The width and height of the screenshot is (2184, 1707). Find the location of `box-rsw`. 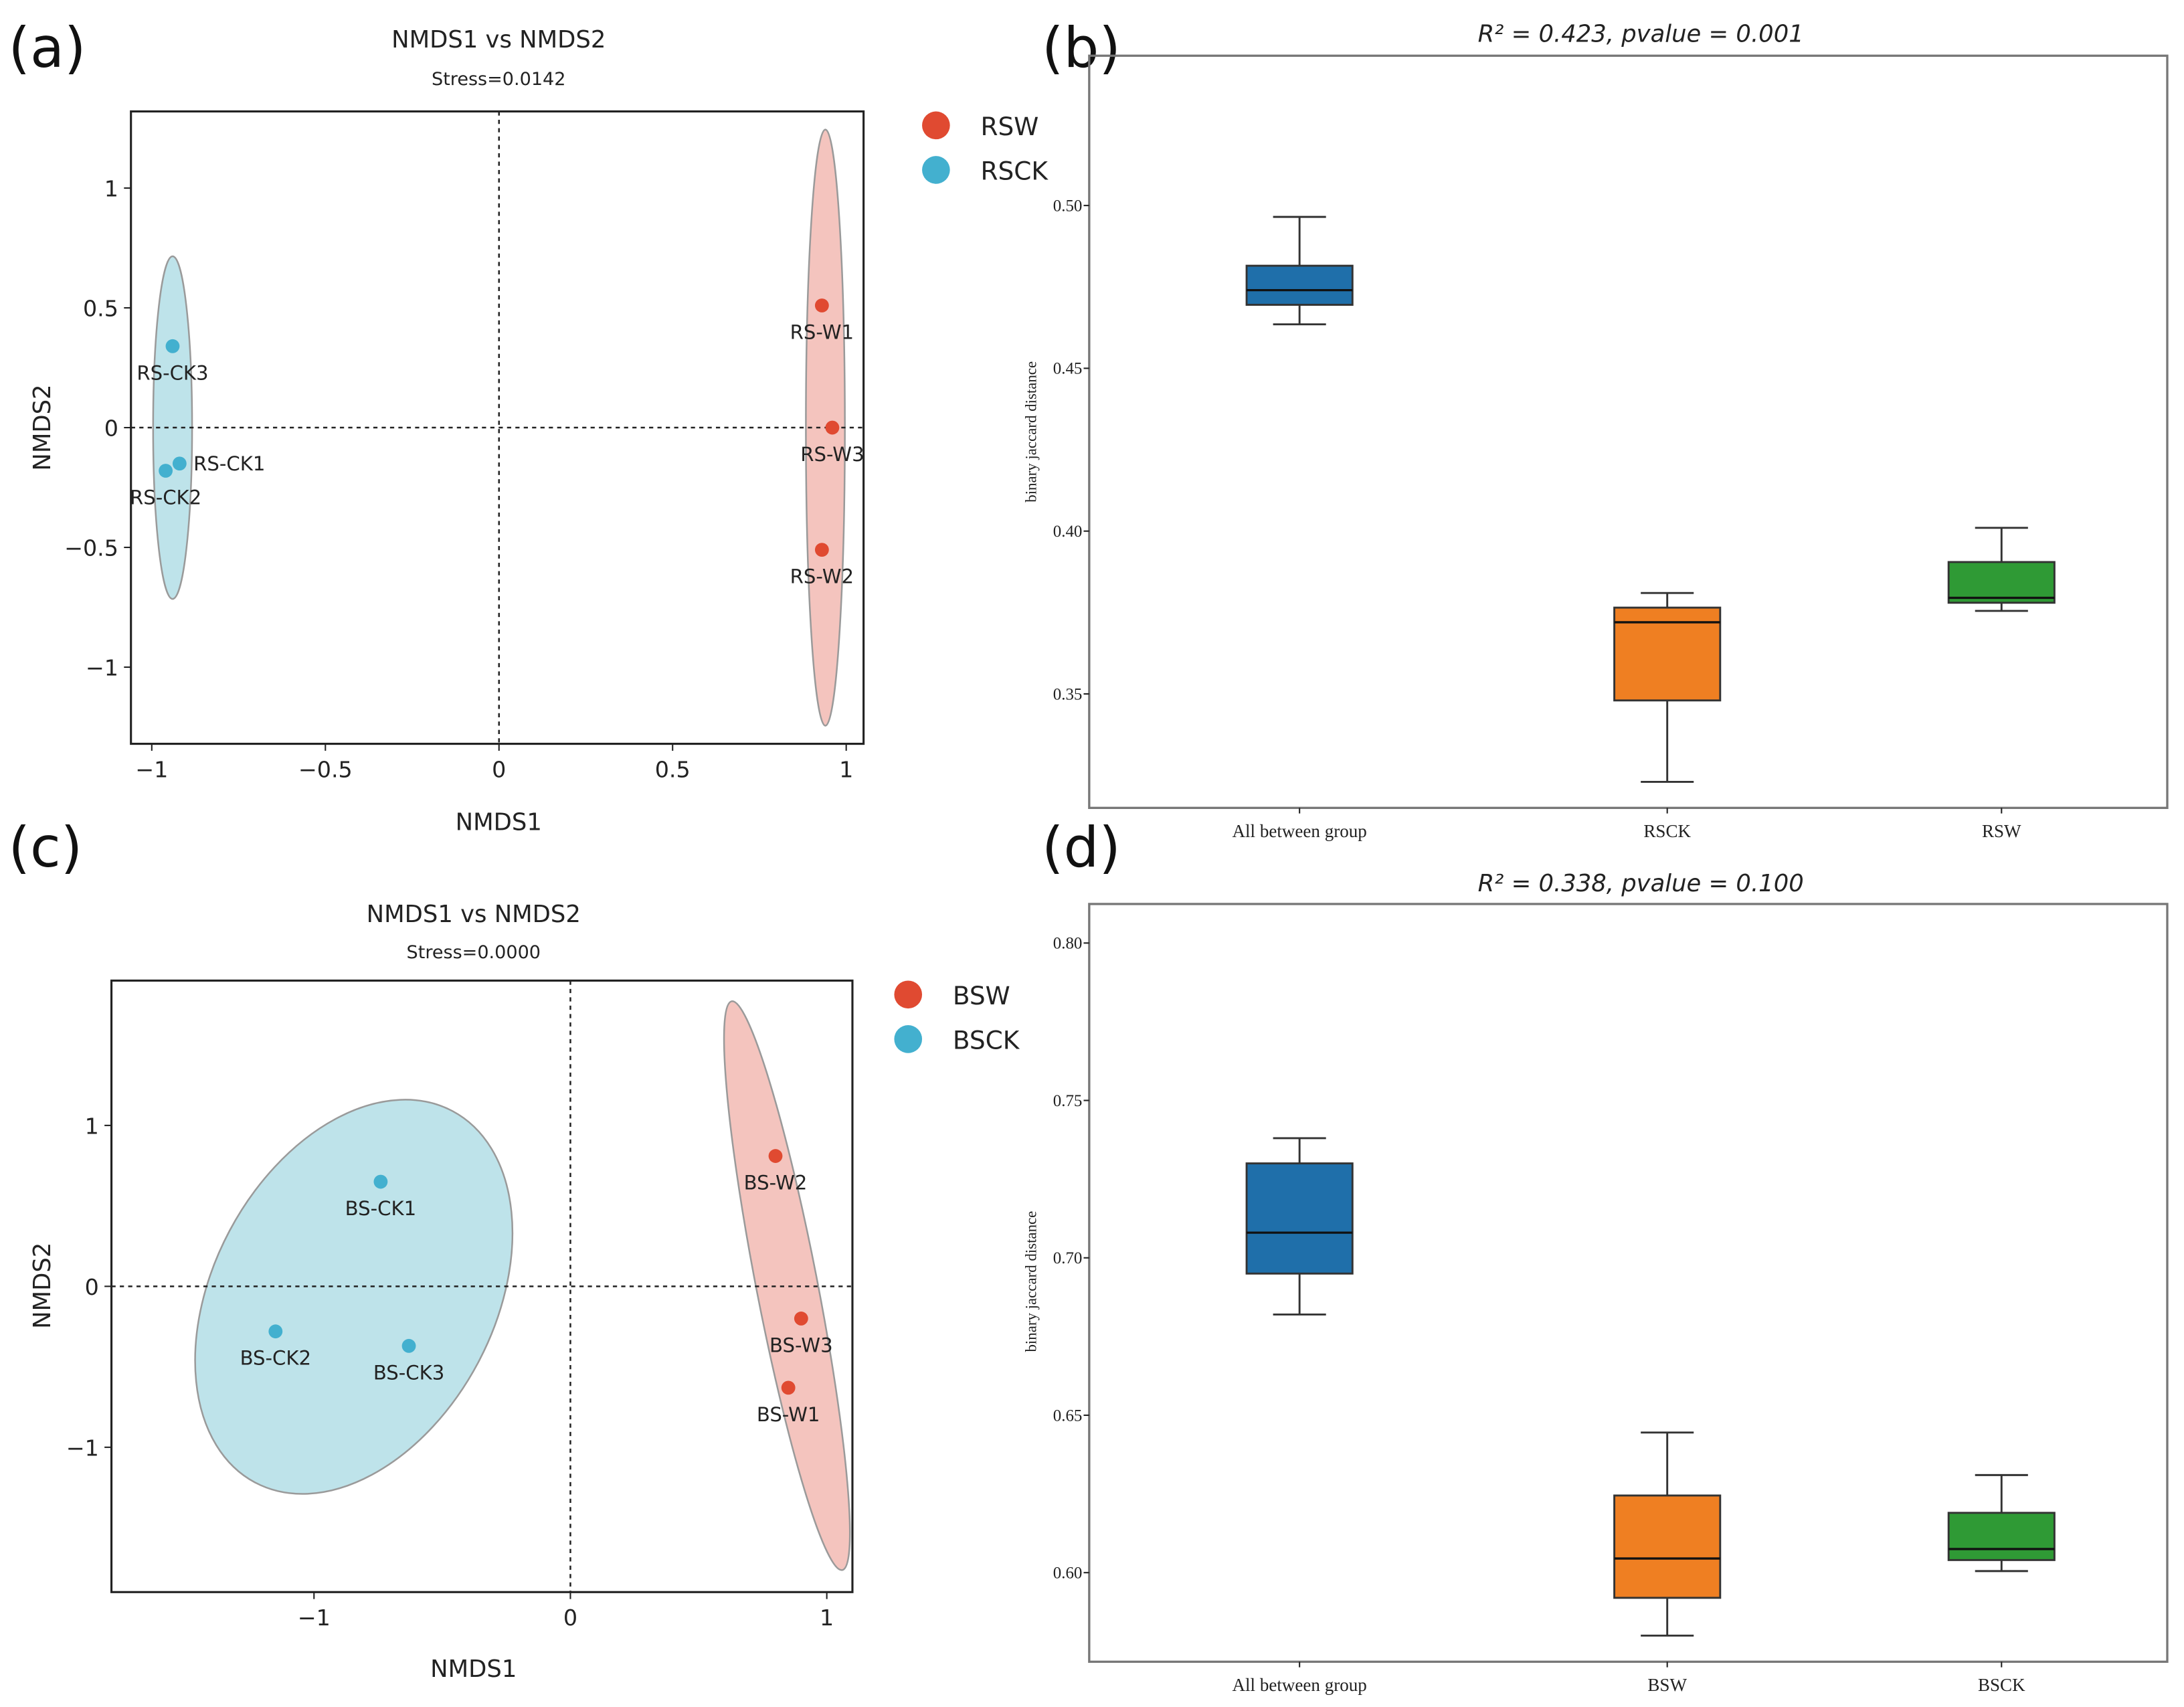

box-rsw is located at coordinates (2001, 582).